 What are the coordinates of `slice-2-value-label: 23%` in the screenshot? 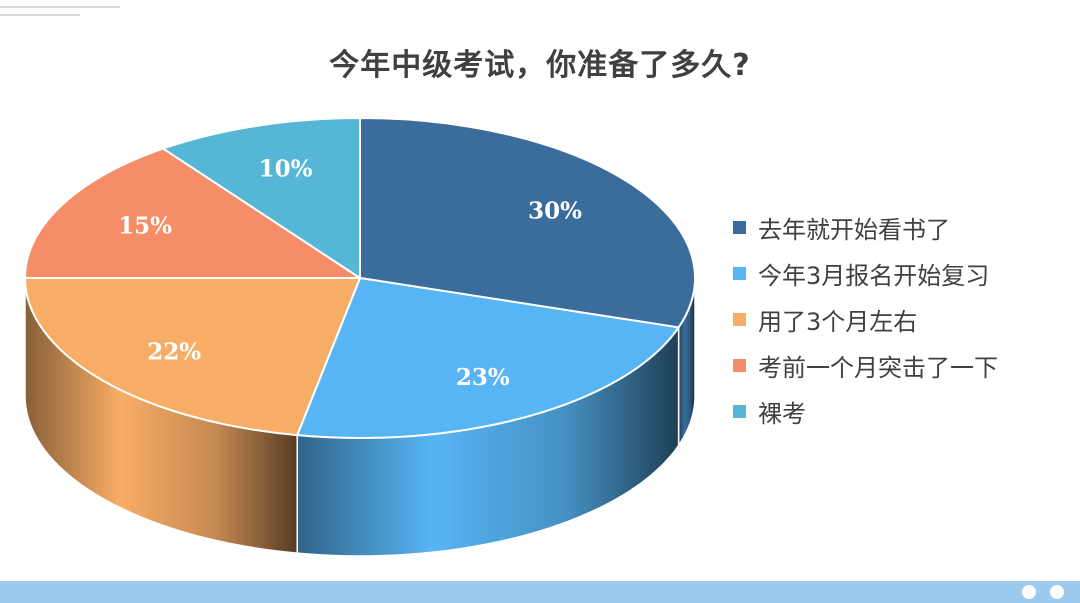 It's located at (483, 377).